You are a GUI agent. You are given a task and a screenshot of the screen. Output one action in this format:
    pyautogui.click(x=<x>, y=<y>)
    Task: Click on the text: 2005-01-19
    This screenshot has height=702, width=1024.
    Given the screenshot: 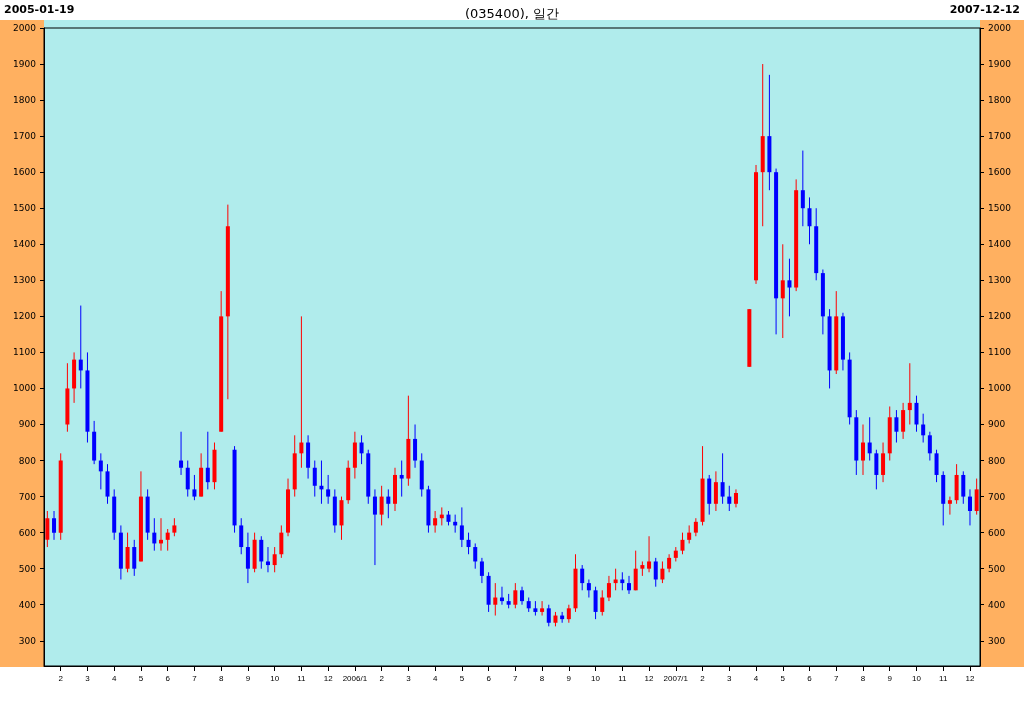 What is the action you would take?
    pyautogui.click(x=39, y=9)
    